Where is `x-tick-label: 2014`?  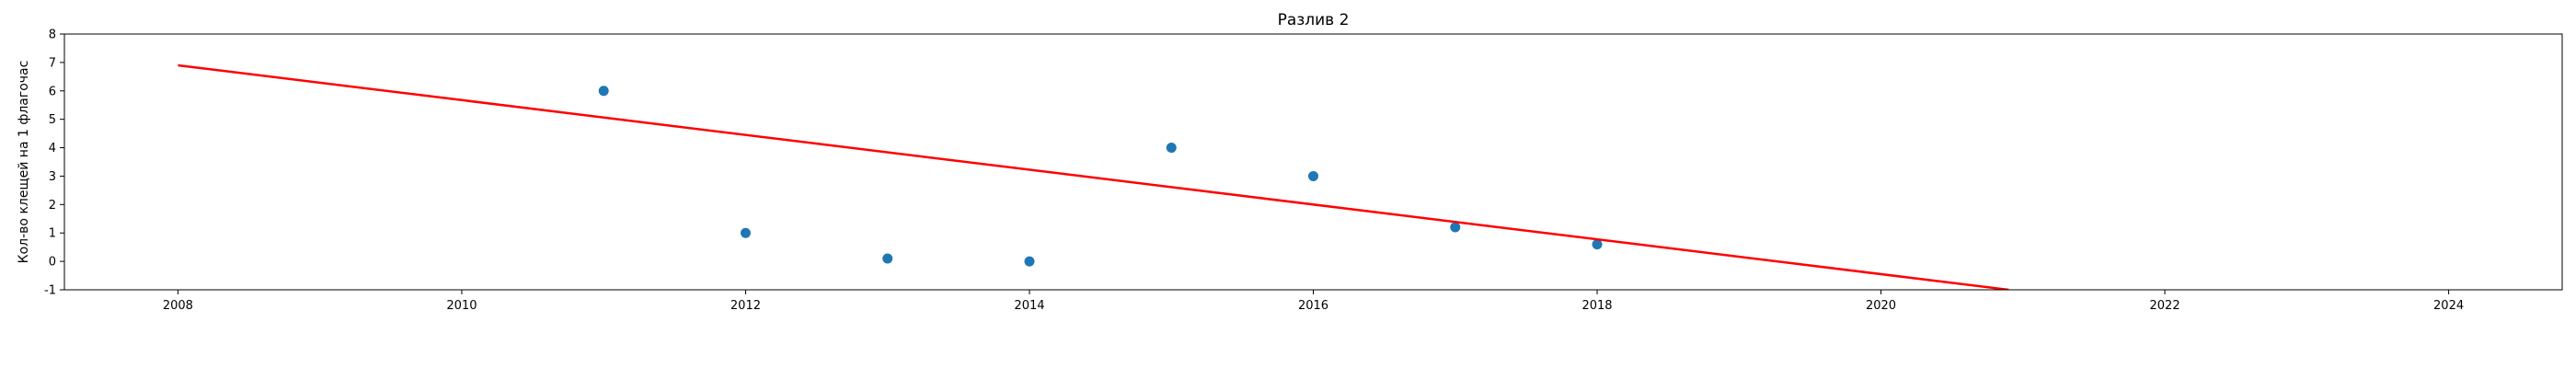 x-tick-label: 2014 is located at coordinates (1029, 306).